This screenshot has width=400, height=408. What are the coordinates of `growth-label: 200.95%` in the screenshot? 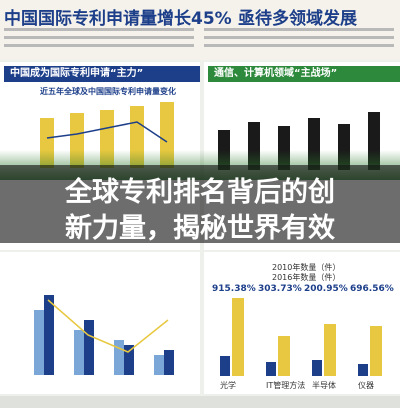 It's located at (326, 289).